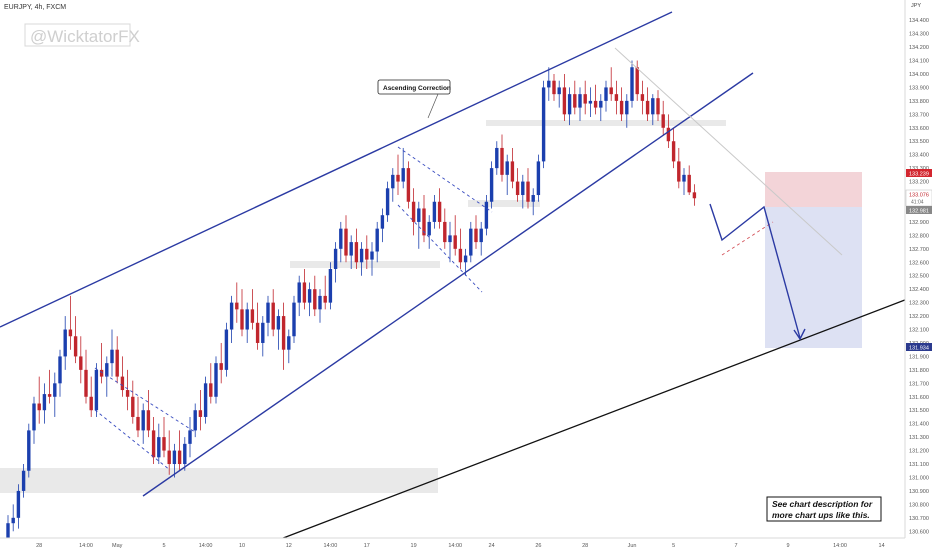 Image resolution: width=932 pixels, height=555 pixels. Describe the element at coordinates (919, 304) in the screenshot. I see `price-tick-label: 132.300` at that location.